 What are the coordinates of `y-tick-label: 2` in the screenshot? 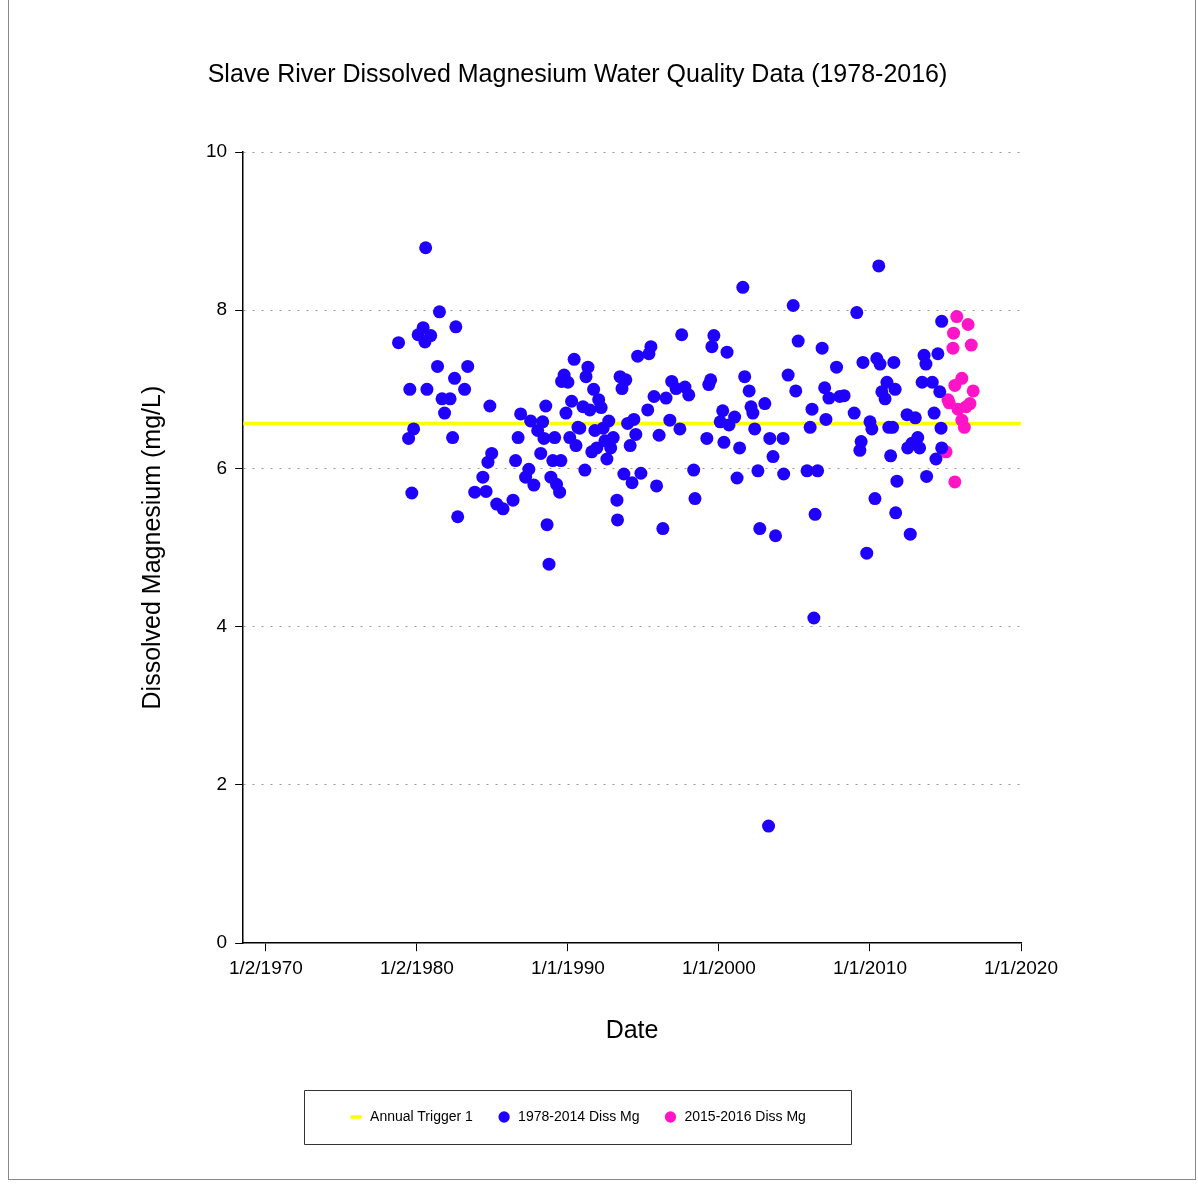 It's located at (222, 784).